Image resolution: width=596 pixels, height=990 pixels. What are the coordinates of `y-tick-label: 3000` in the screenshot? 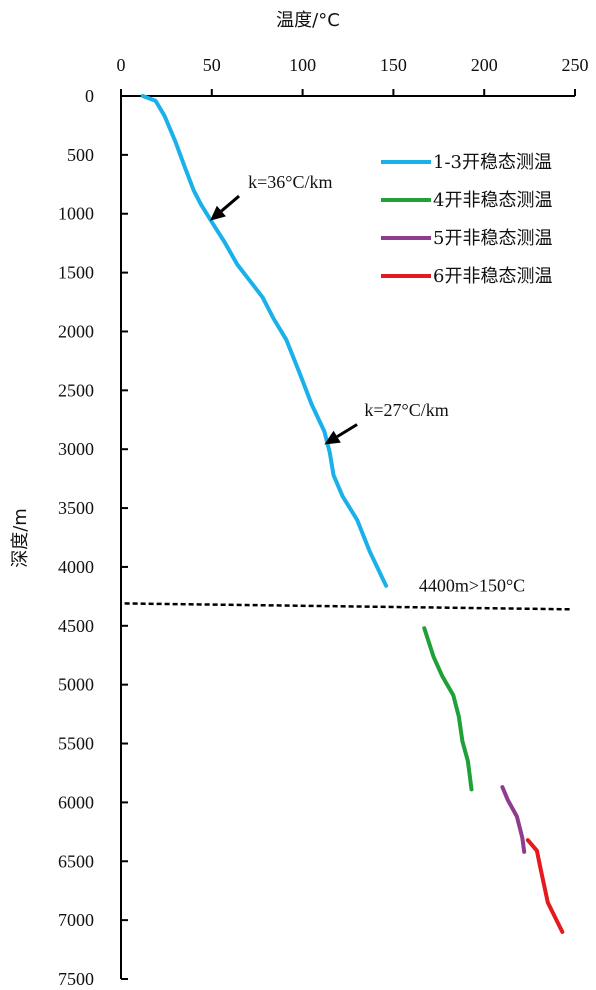 It's located at (76, 449).